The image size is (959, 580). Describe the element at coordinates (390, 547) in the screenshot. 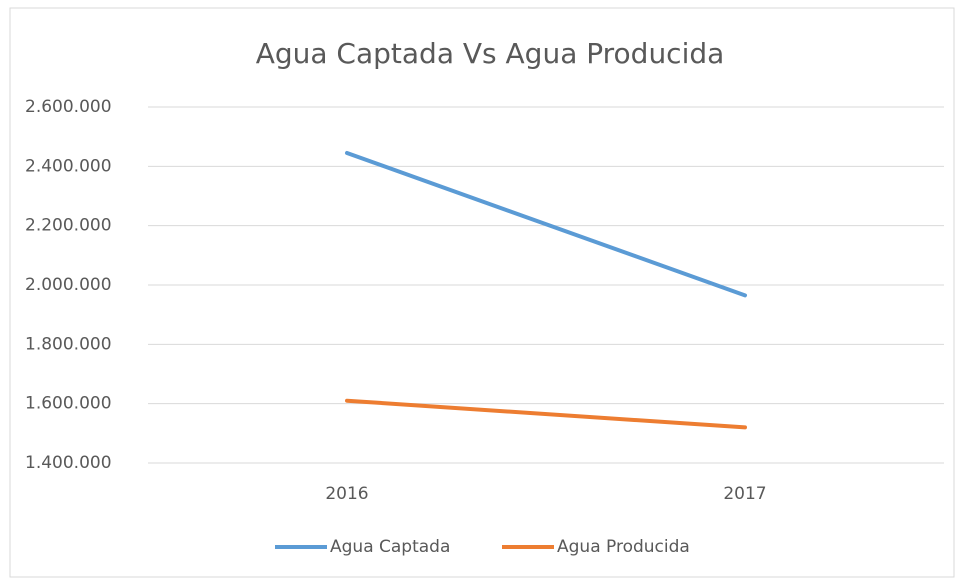

I see `legend-label: Agua Captada` at that location.